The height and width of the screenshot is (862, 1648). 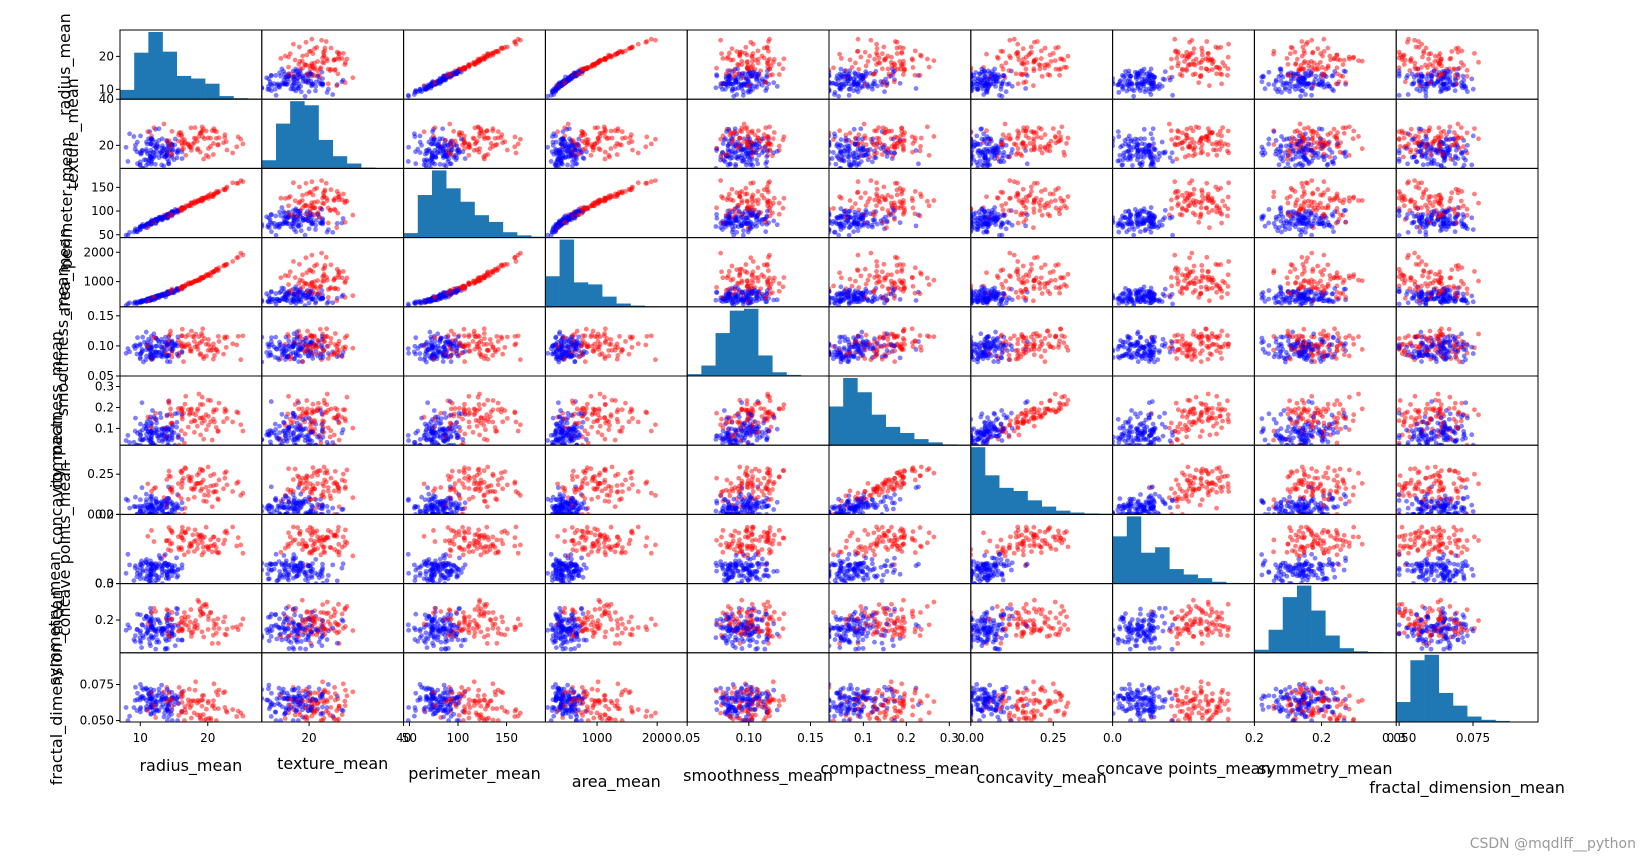 I want to click on subplot-frame, so click(x=333, y=202).